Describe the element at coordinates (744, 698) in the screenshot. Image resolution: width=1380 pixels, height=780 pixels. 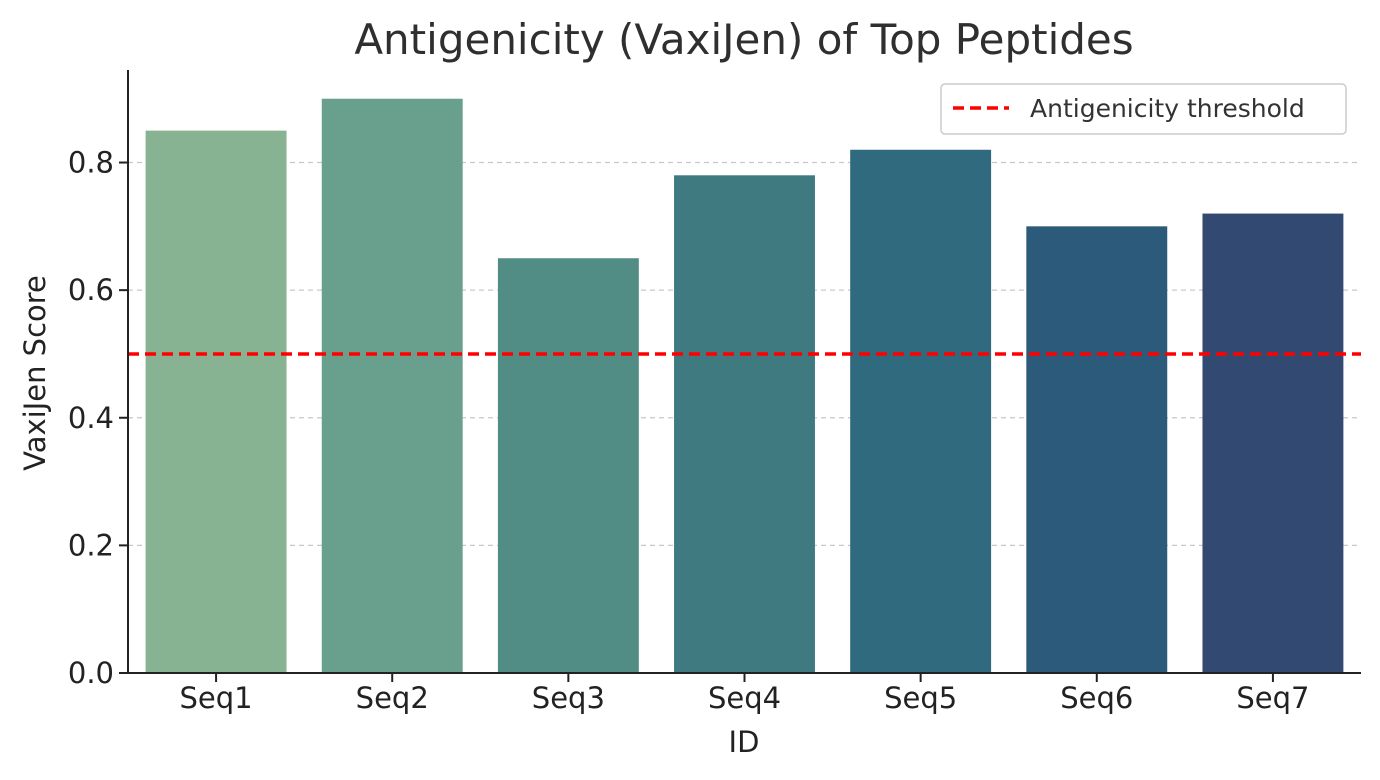
I see `x-tick-label: Seq4` at that location.